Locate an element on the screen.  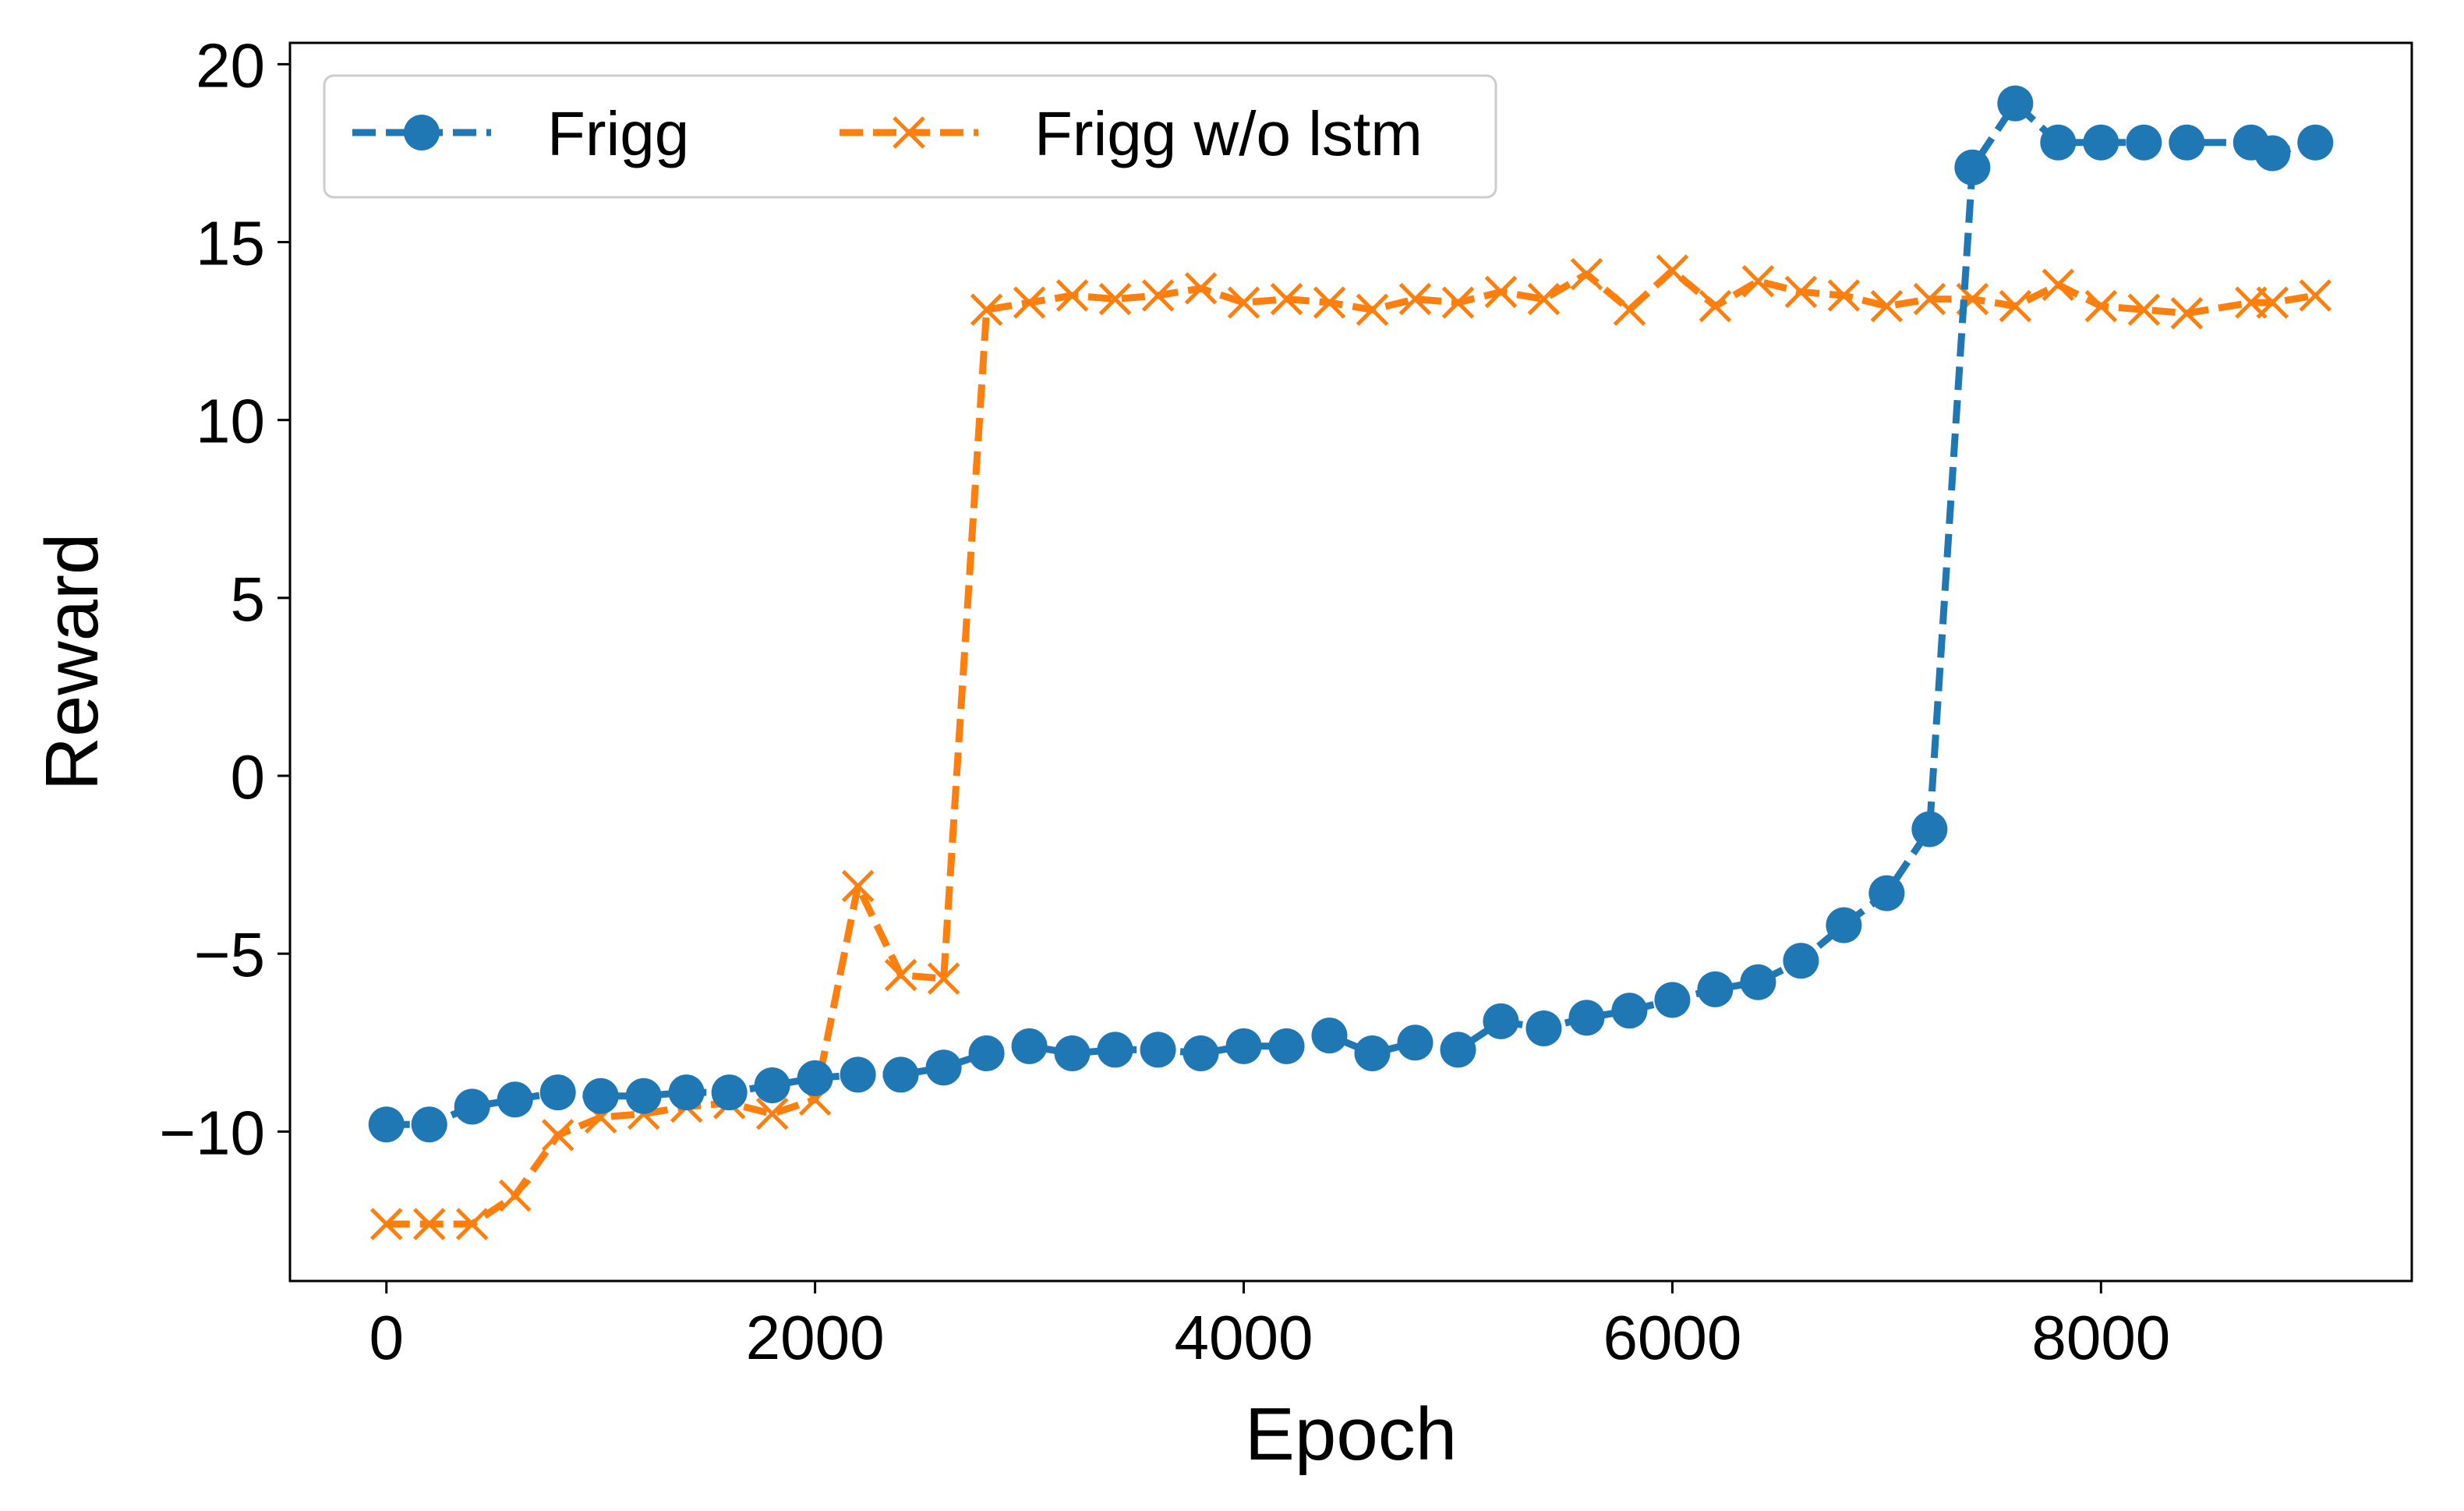
y-tick-label: 10 is located at coordinates (230, 421).